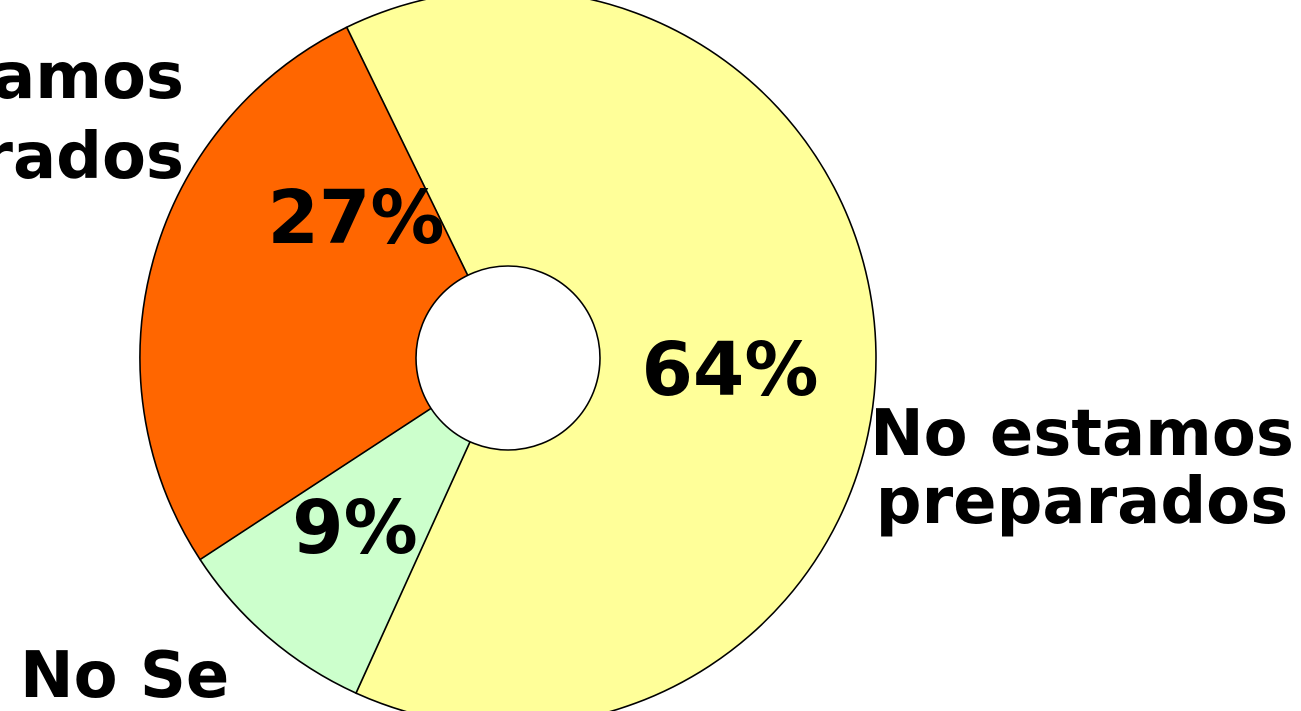  Describe the element at coordinates (729, 370) in the screenshot. I see `slice-percent-label-0: 64%` at that location.